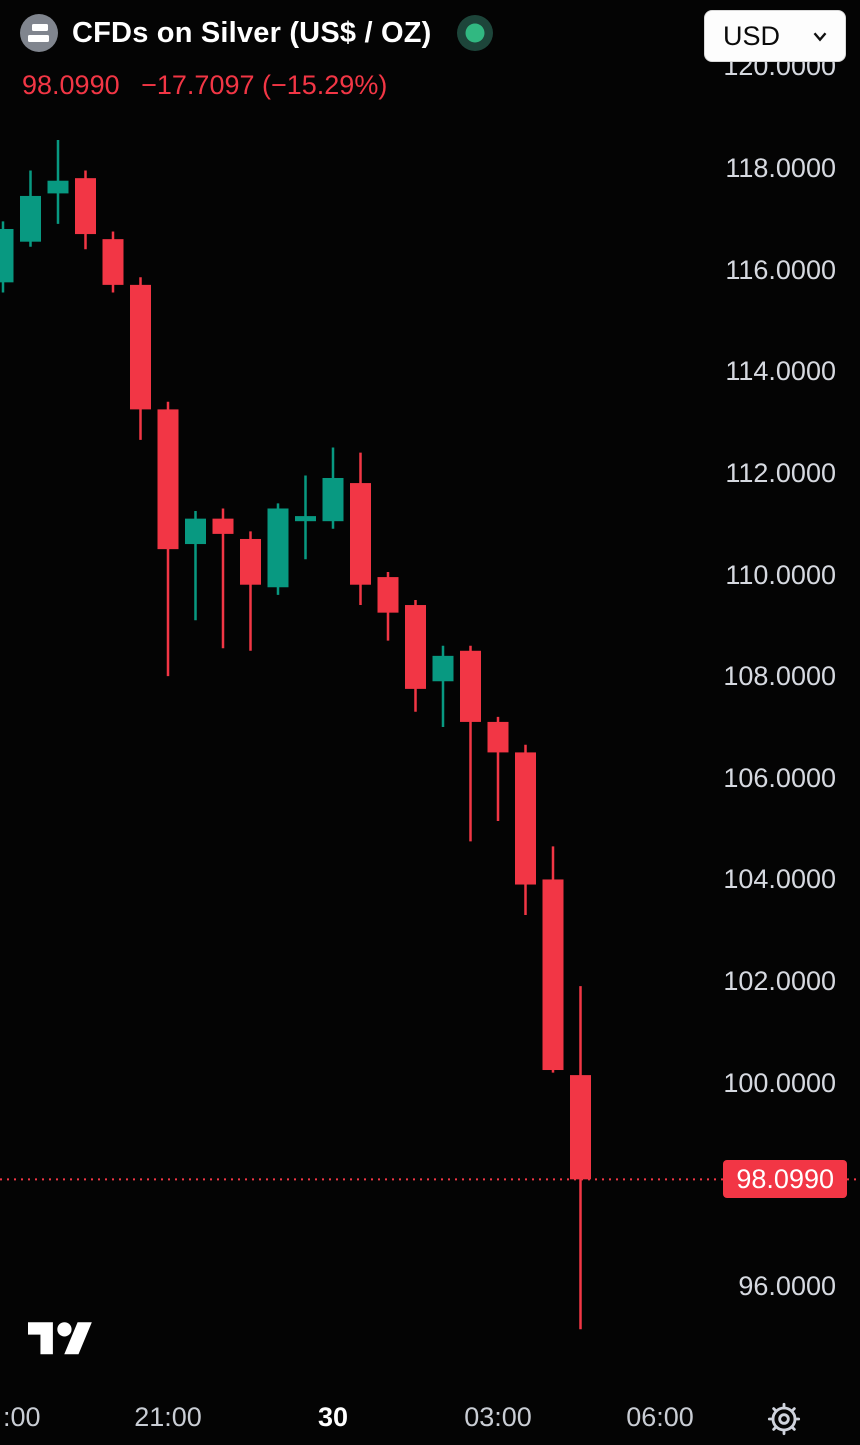  What do you see at coordinates (787, 1286) in the screenshot?
I see `price-axis-label: 96.0000` at bounding box center [787, 1286].